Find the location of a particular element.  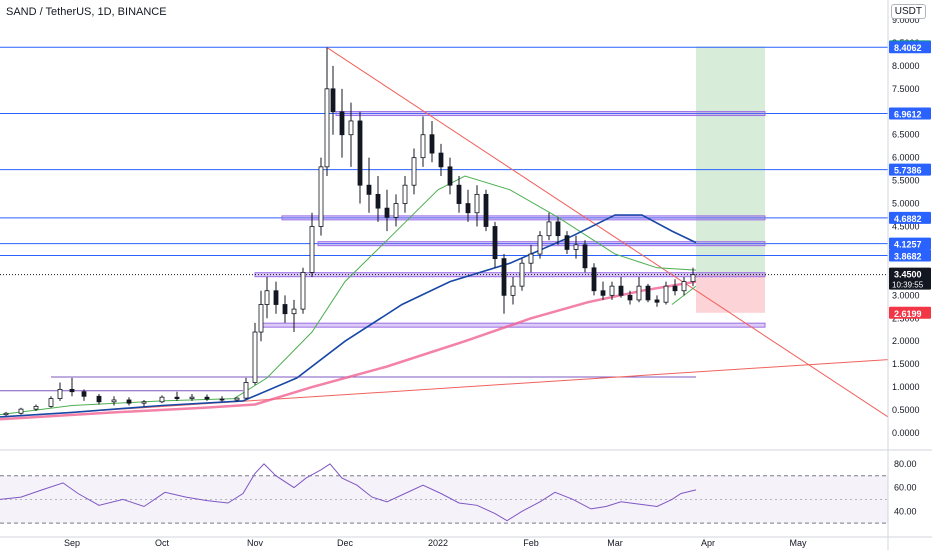

price-tick-label: 0.5000 is located at coordinates (906, 410).